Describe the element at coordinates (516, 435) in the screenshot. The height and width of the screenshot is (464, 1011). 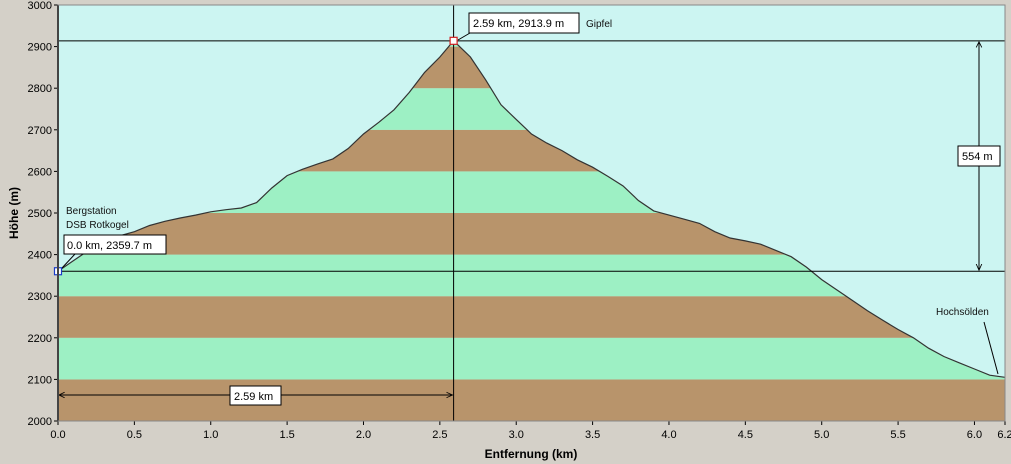
I see `x-tick-label: 3.0` at that location.